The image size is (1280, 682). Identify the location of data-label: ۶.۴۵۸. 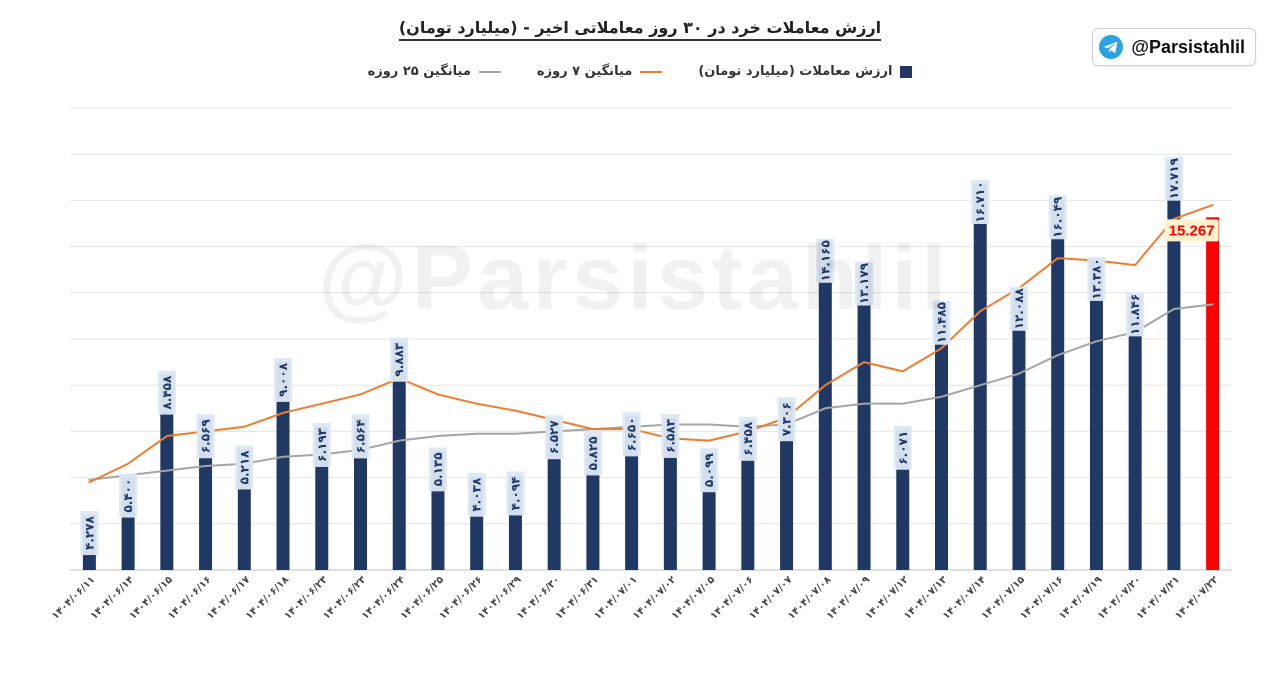
(748, 438).